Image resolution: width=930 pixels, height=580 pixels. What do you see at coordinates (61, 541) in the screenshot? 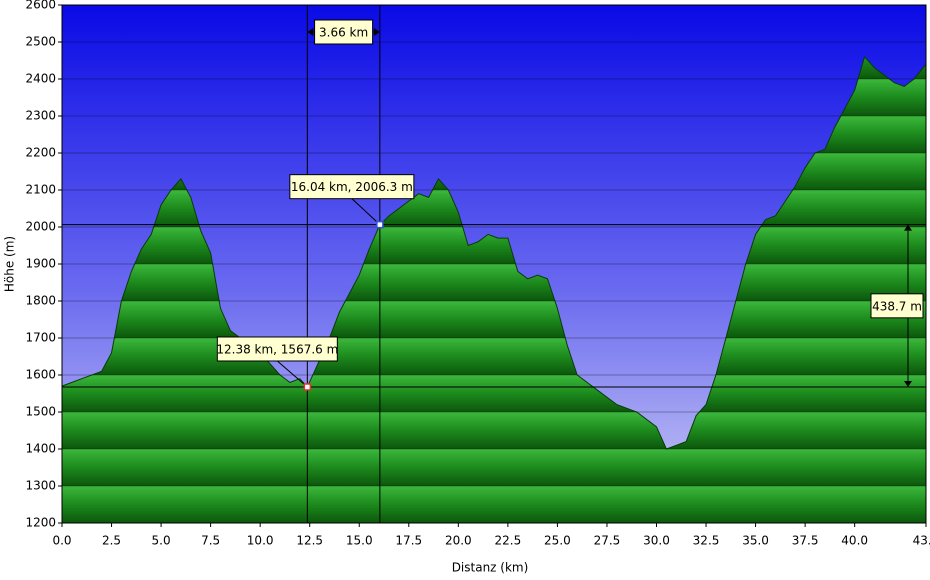
I see `x-tick-label: 0.0` at bounding box center [61, 541].